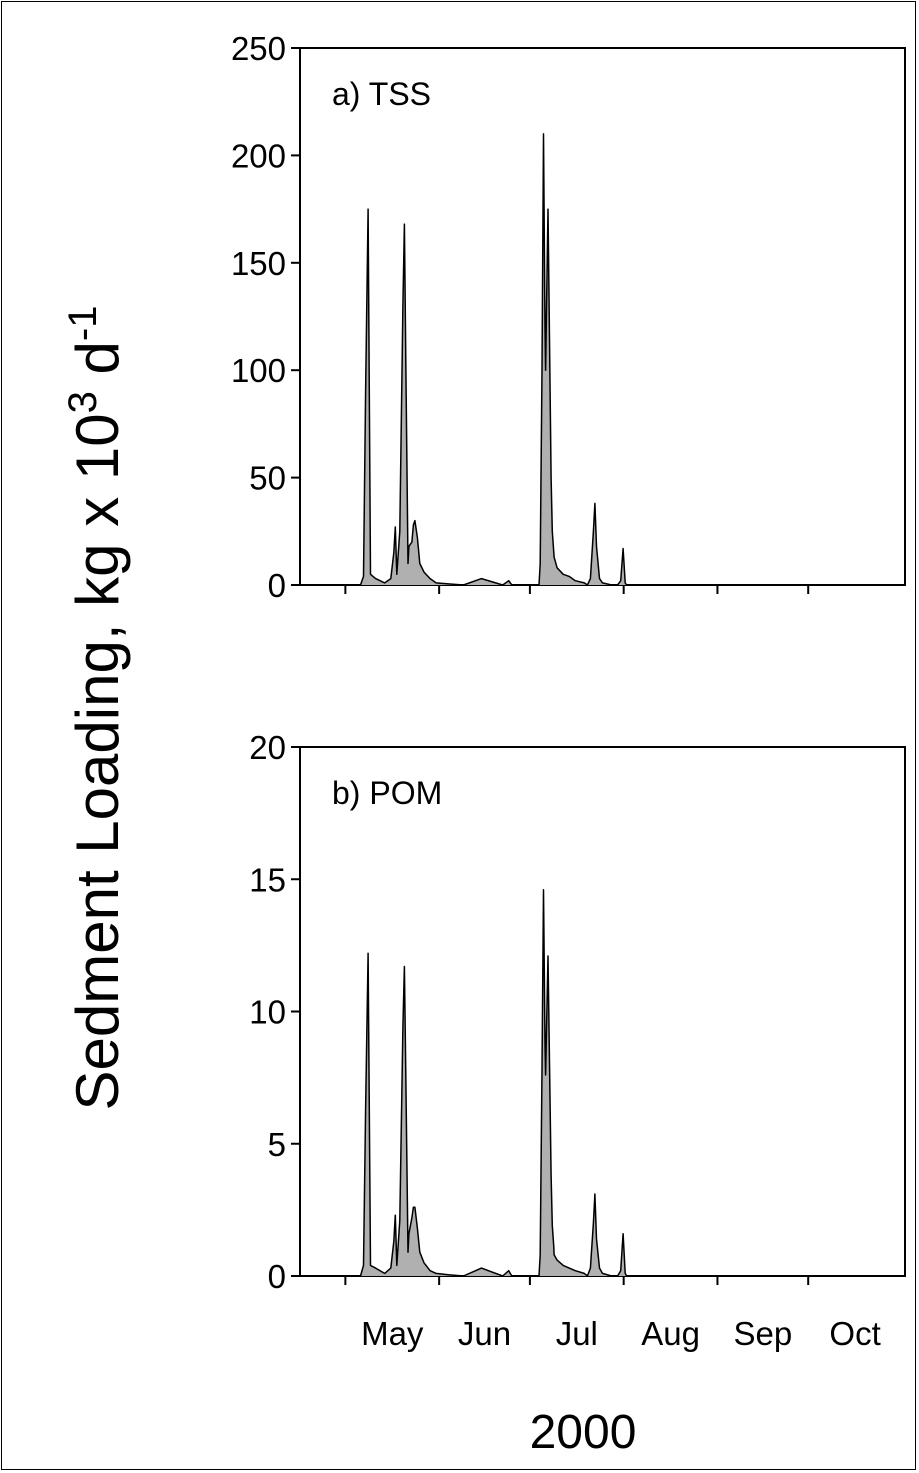  What do you see at coordinates (577, 1280) in the screenshot?
I see `plot-b-x-ticks` at bounding box center [577, 1280].